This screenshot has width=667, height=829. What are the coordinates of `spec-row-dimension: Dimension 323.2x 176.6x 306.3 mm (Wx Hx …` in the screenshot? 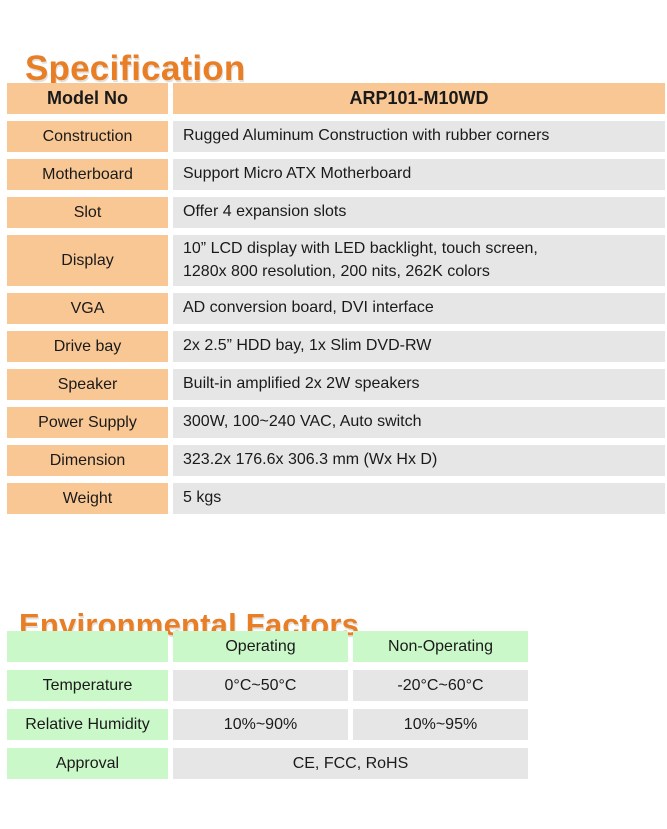 It's located at (336, 460).